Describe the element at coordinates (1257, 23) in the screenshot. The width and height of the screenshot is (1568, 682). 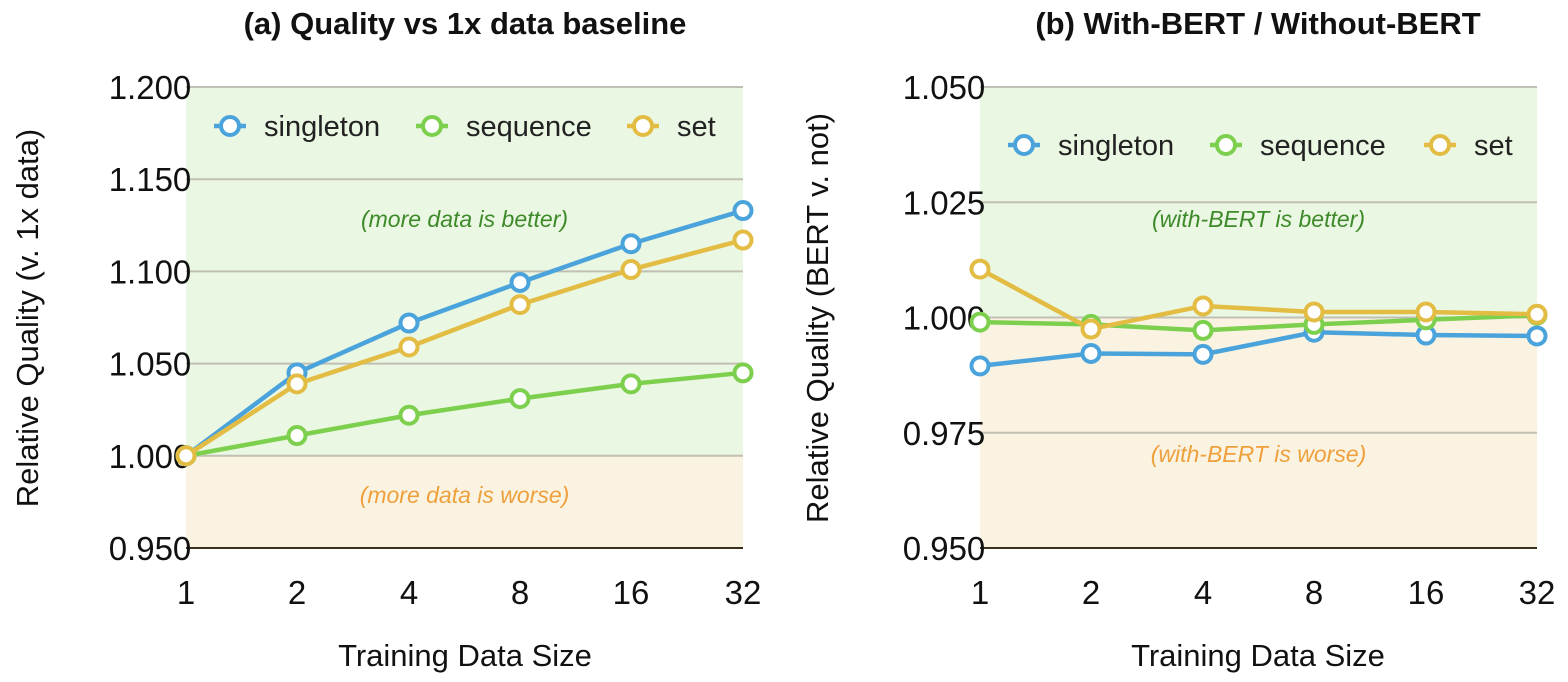
I see `chart-title-b: (b) With-BERT / Without-BERT` at that location.